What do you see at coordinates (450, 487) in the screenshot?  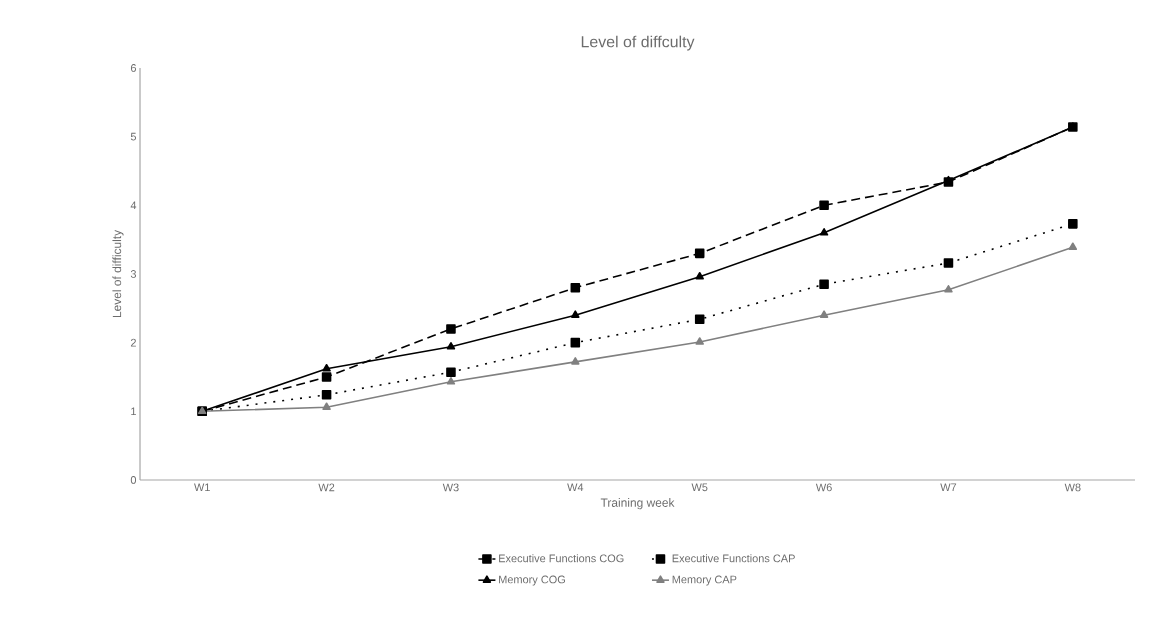 I see `x-tick-label: W3` at bounding box center [450, 487].